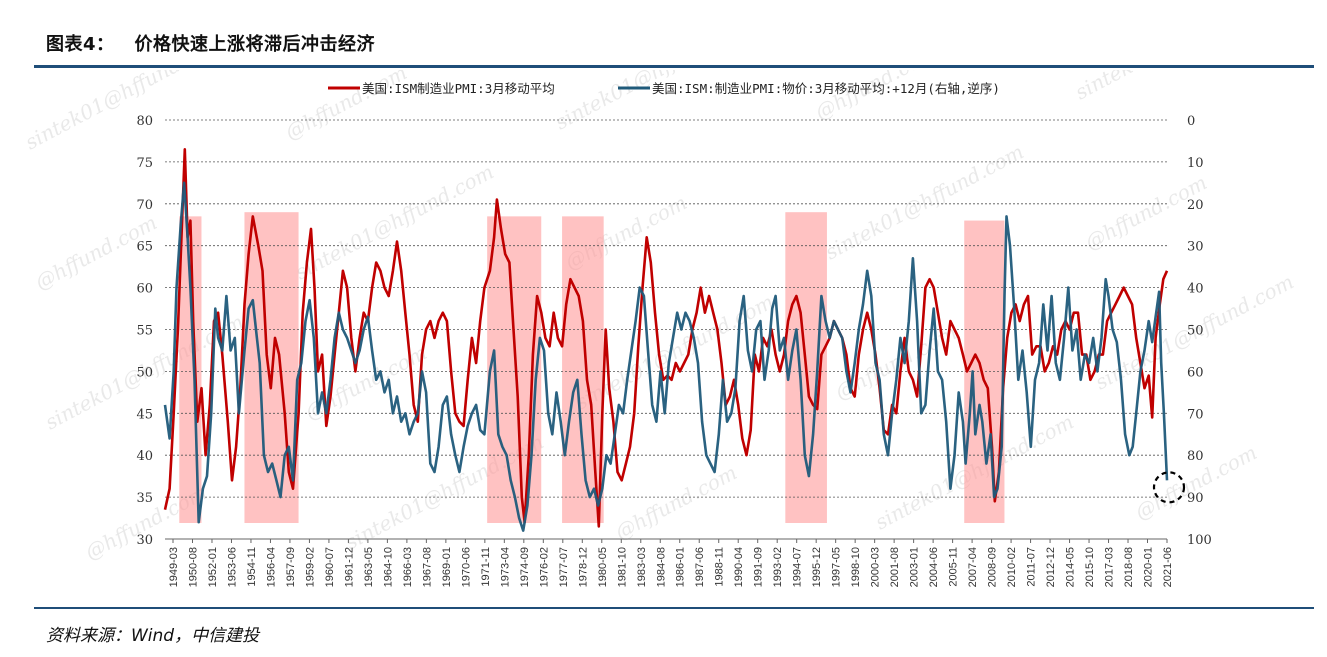 This screenshot has height=657, width=1327. What do you see at coordinates (80, 44) in the screenshot?
I see `figure-number: 图表4：` at bounding box center [80, 44].